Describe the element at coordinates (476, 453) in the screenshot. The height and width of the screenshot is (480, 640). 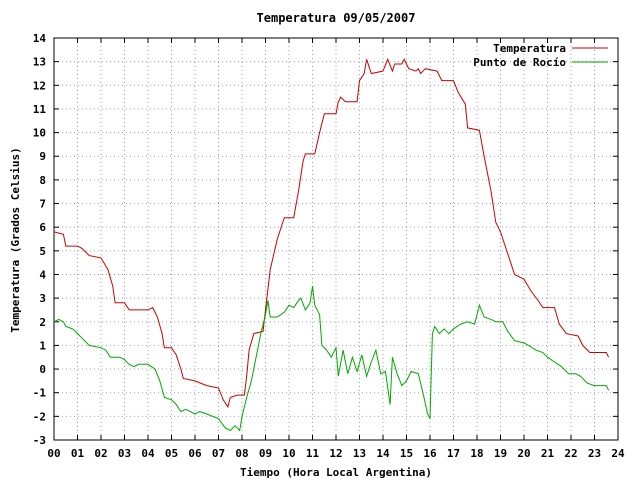
I see `x-tick-label: 18` at that location.